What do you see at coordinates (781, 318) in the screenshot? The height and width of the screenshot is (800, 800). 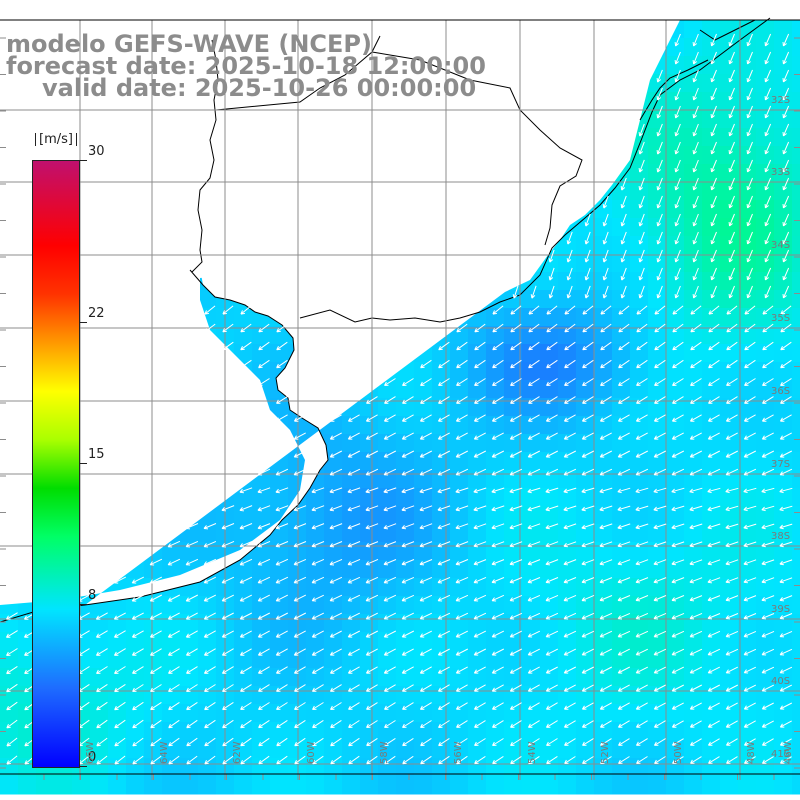 I see `latitude-label: 35S` at bounding box center [781, 318].